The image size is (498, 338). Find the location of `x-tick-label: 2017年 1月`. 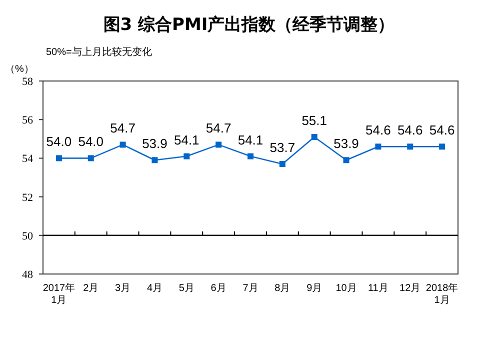

x-tick-label: 2017年 1月 is located at coordinates (59, 294).